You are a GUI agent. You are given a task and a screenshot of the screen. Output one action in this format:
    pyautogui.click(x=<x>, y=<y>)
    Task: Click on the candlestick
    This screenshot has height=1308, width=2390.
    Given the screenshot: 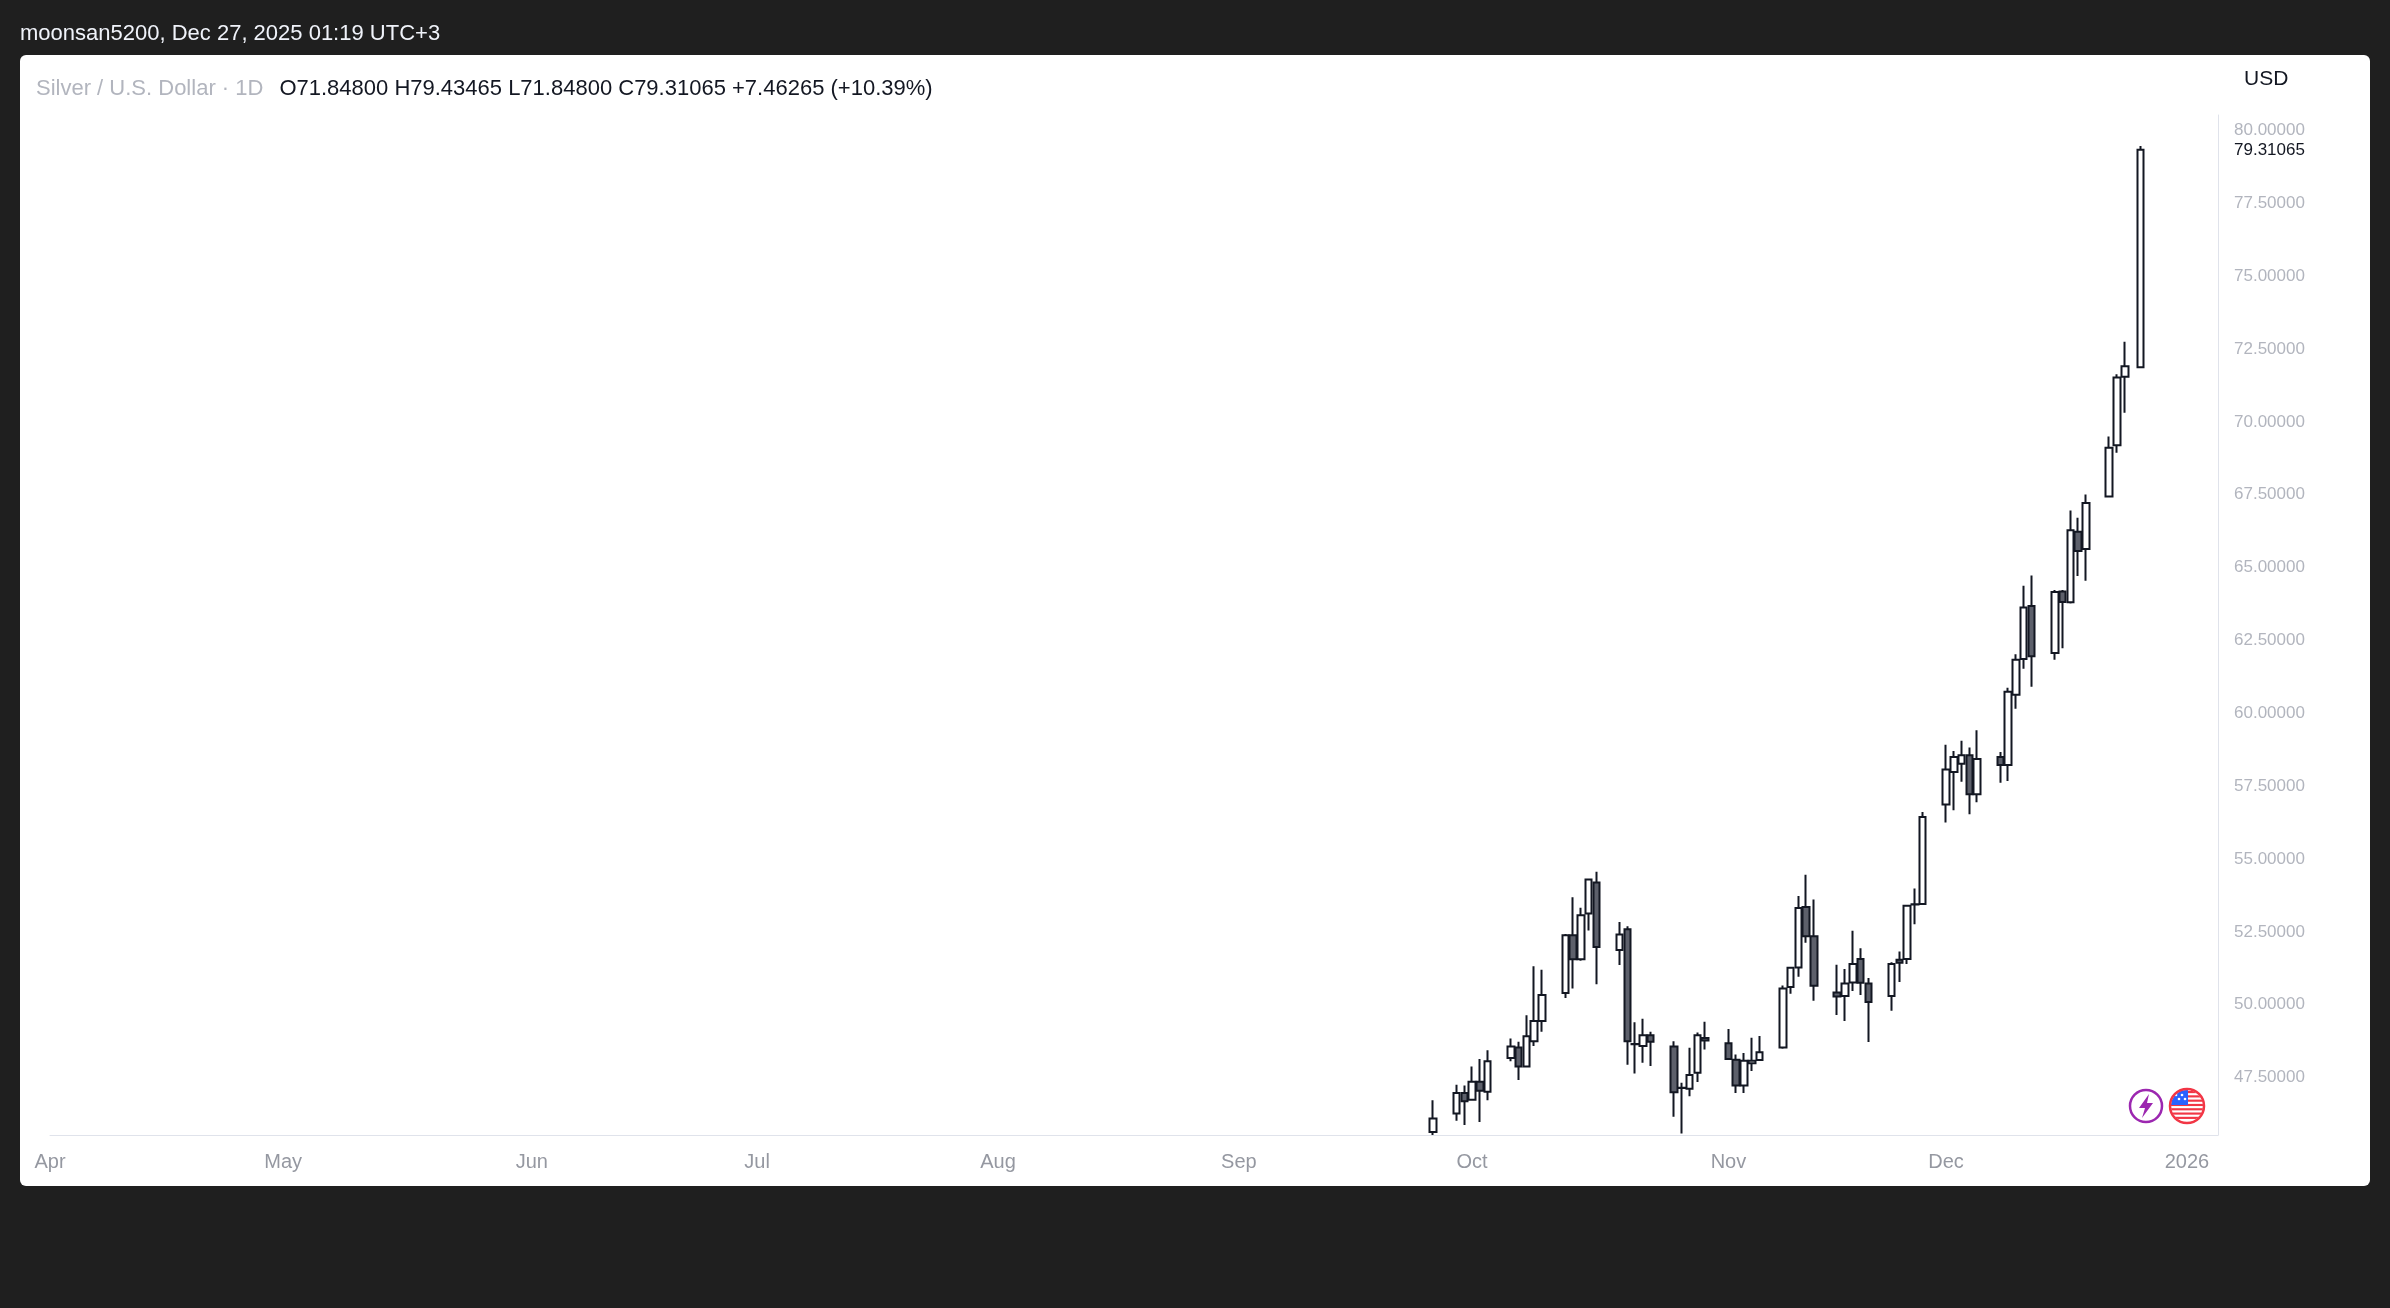 What is the action you would take?
    pyautogui.click(x=2140, y=257)
    